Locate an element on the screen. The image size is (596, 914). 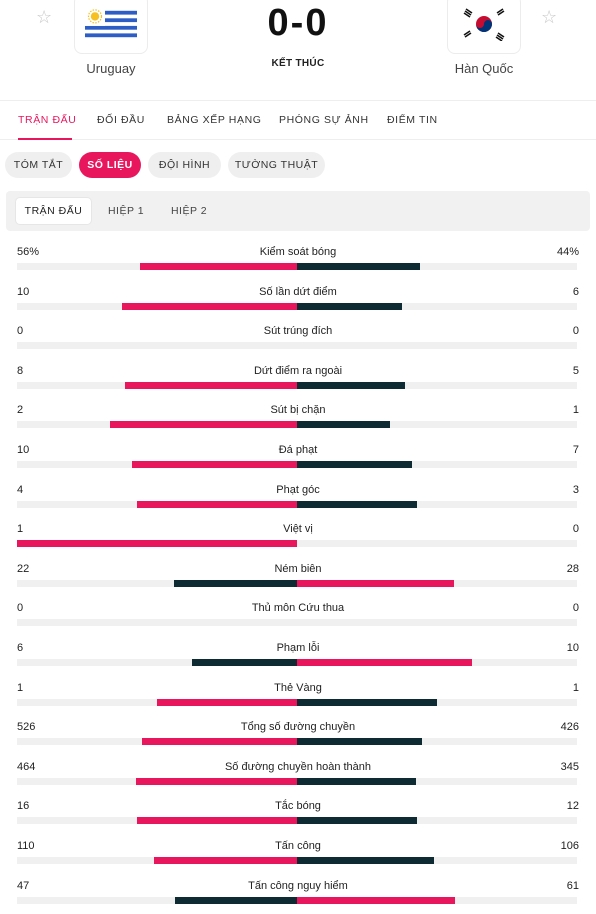
period-first-half: HIỆP 1 is located at coordinates (126, 211).